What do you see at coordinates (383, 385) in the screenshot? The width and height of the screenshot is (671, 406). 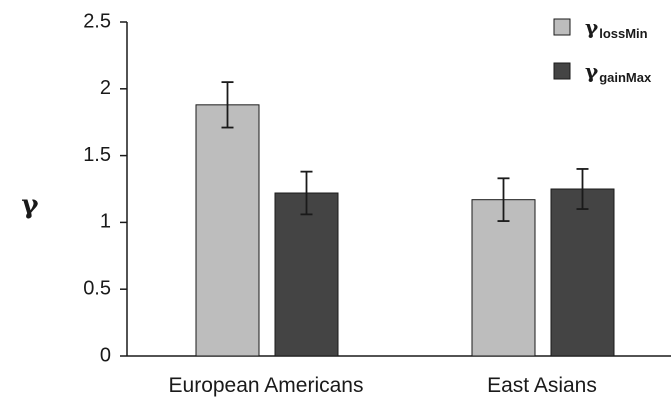 I see `x-tick-labels: European Americans East Asians` at bounding box center [383, 385].